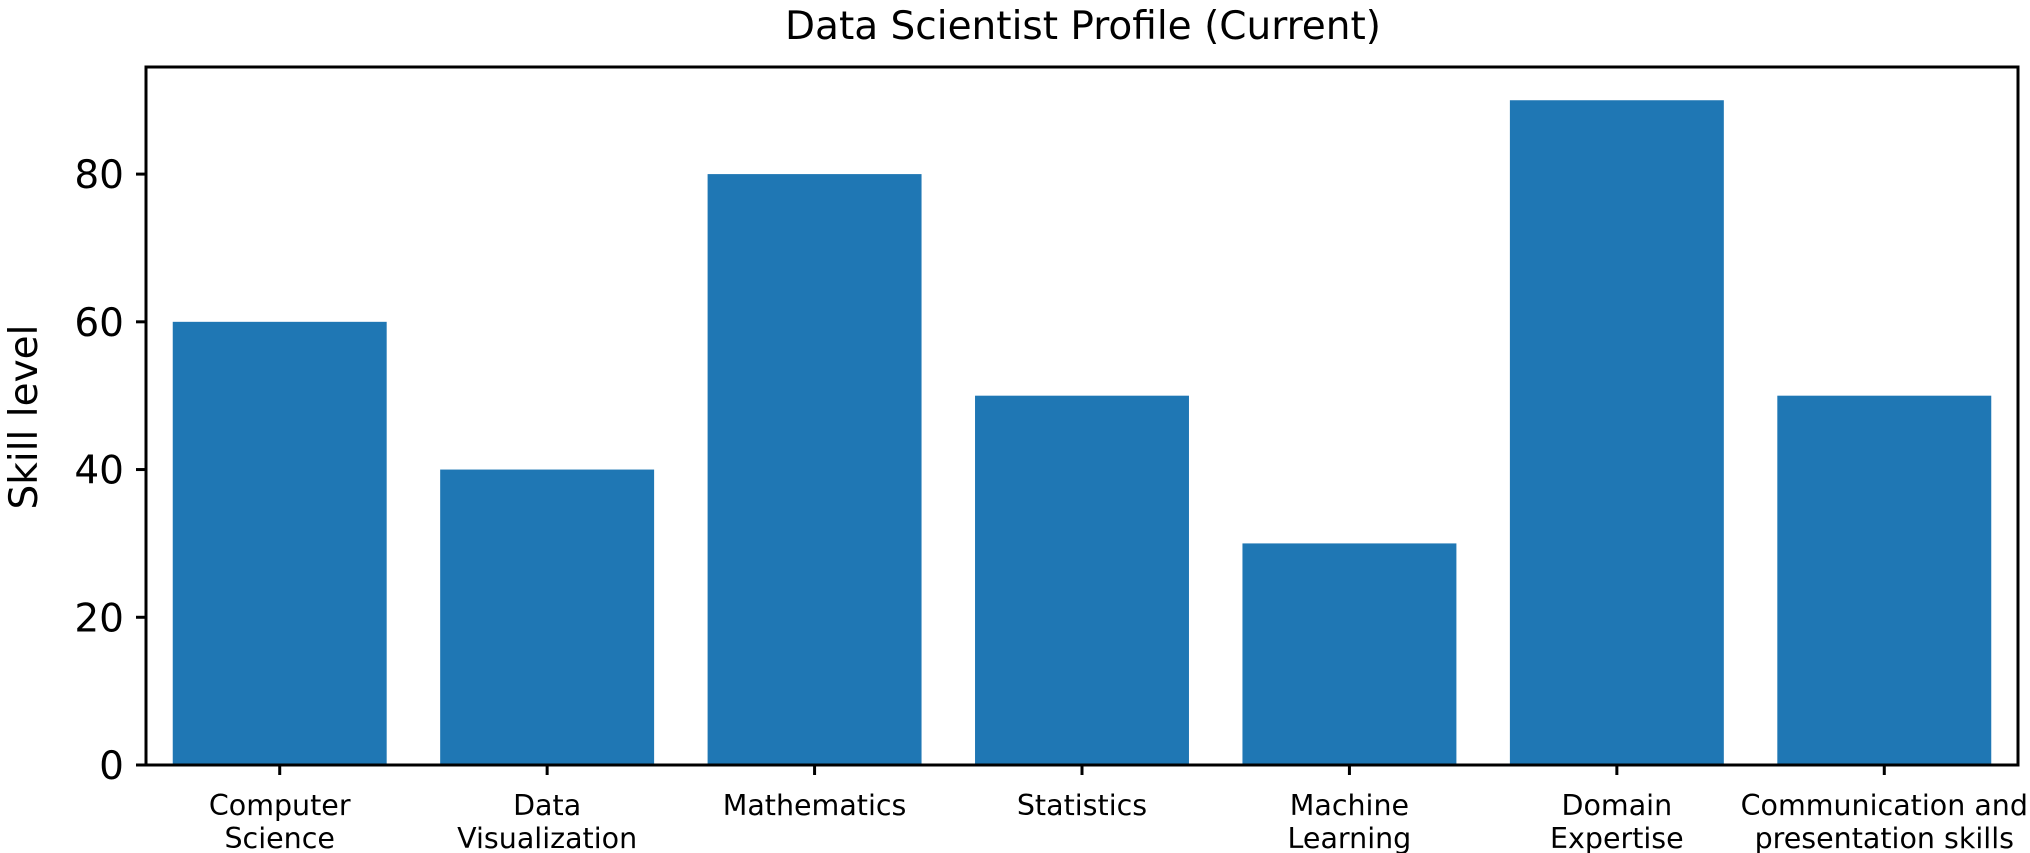 This screenshot has height=853, width=2030. What do you see at coordinates (547, 837) in the screenshot?
I see `x-tick-label: Visualization` at bounding box center [547, 837].